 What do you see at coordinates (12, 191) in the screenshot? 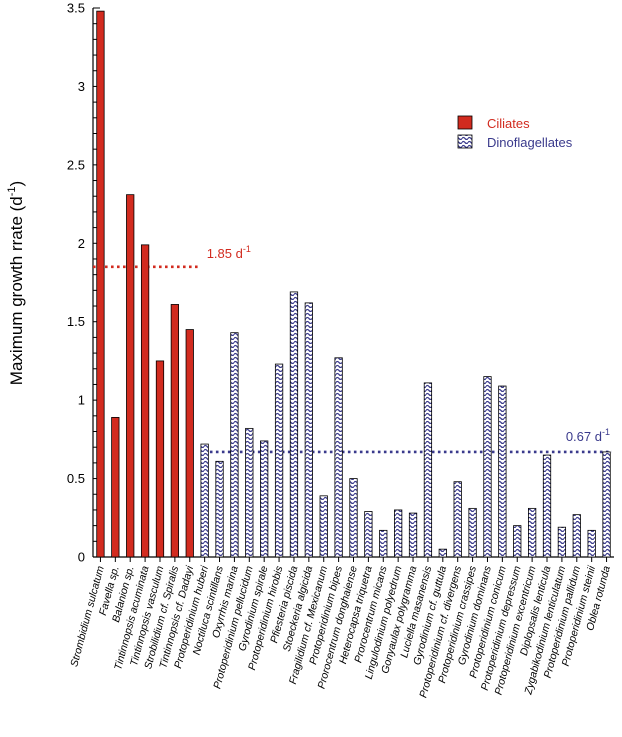
I see `y-axis-title-sup: -1` at bounding box center [12, 191].